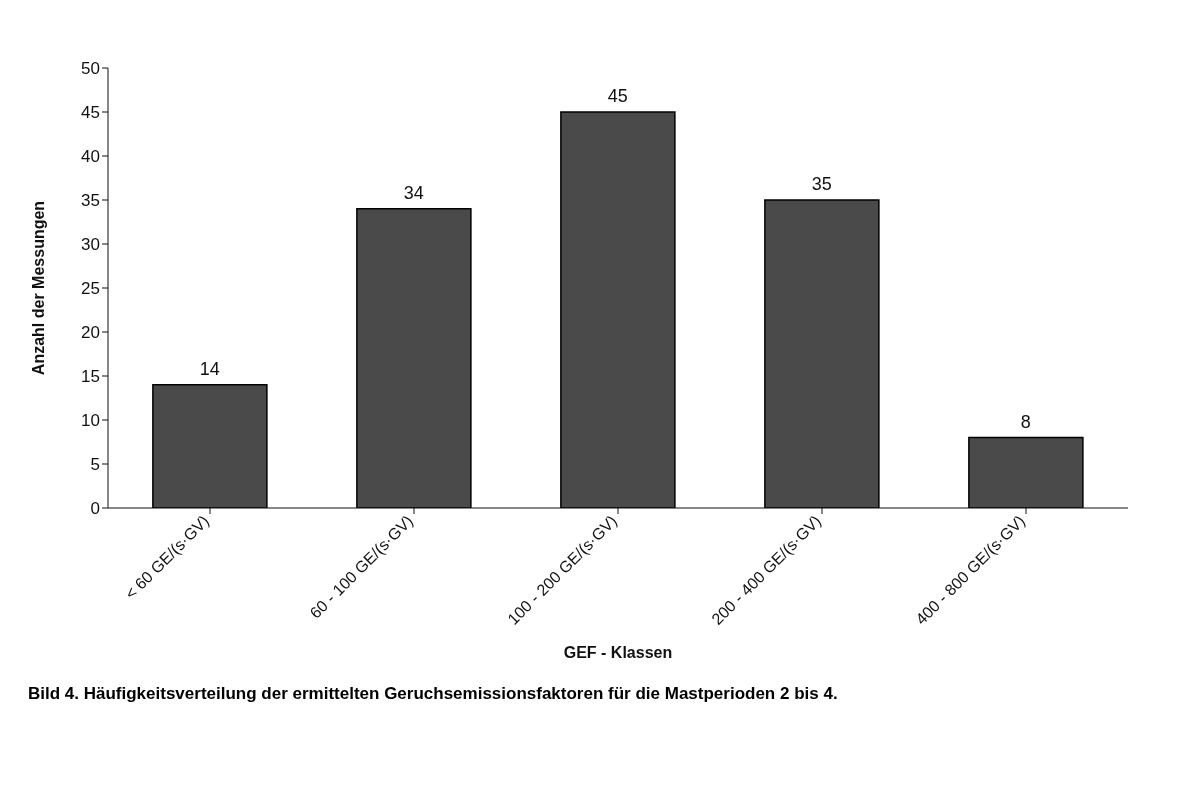 Image resolution: width=1192 pixels, height=807 pixels. Describe the element at coordinates (95, 465) in the screenshot. I see `y-tick-label: 5` at that location.